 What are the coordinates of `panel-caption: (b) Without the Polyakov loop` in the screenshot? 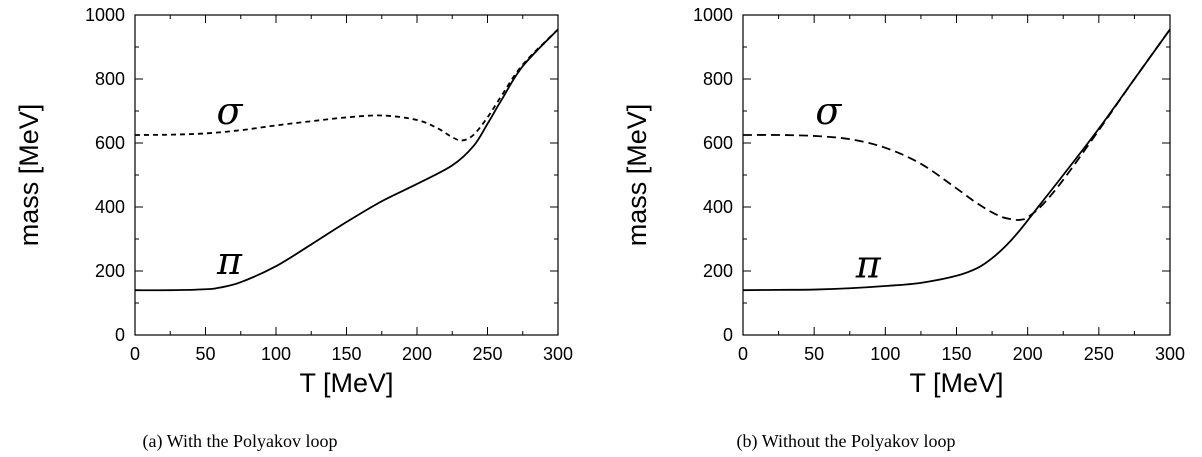 It's located at (846, 441).